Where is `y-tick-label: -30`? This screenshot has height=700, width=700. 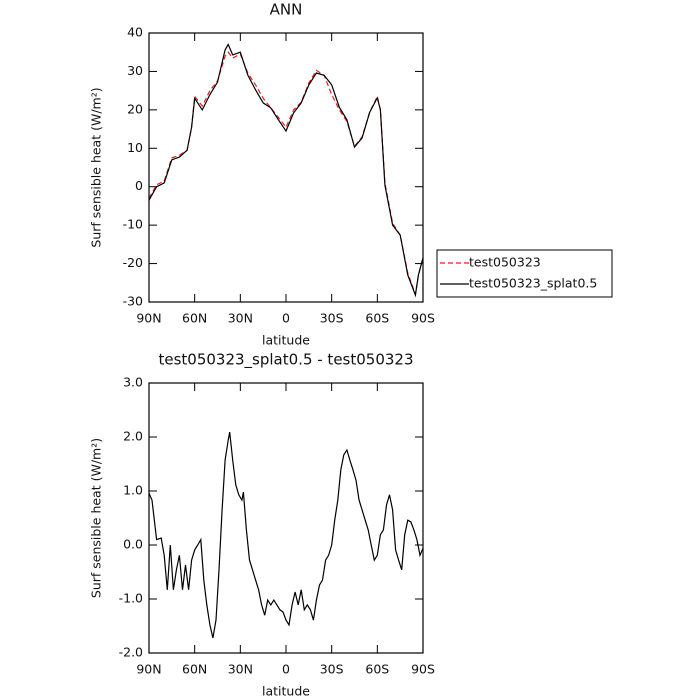
y-tick-label: -30 is located at coordinates (133, 301).